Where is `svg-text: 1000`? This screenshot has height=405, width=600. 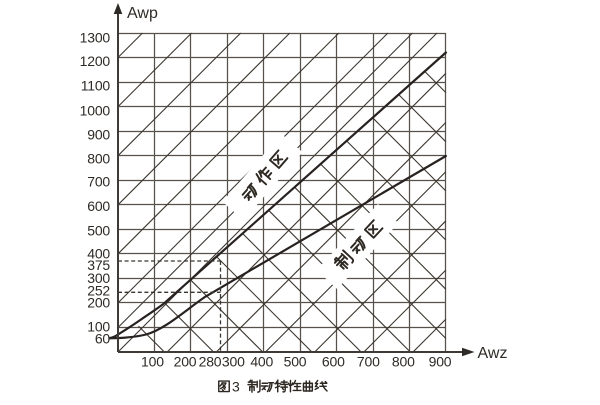
svg-text: 1000 is located at coordinates (95, 111).